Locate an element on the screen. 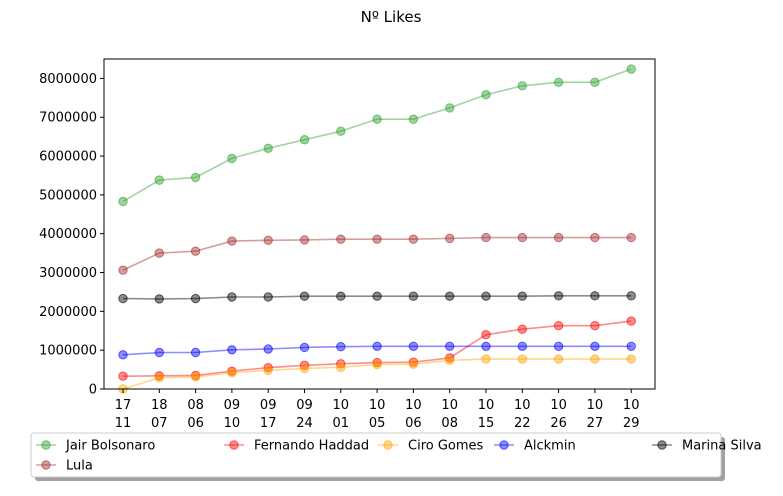  legend-label: Lula is located at coordinates (79, 466).